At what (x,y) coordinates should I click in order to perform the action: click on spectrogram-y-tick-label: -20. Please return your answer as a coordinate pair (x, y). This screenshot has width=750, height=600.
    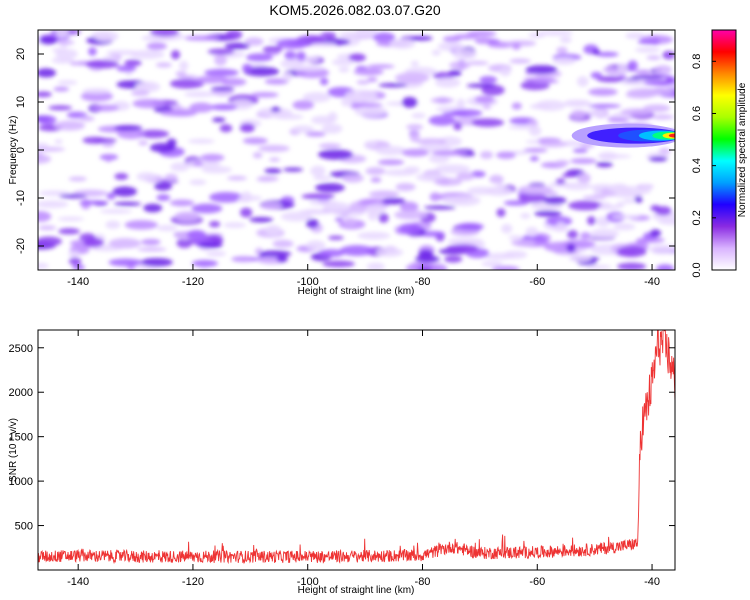
    Looking at the image, I should click on (21, 246).